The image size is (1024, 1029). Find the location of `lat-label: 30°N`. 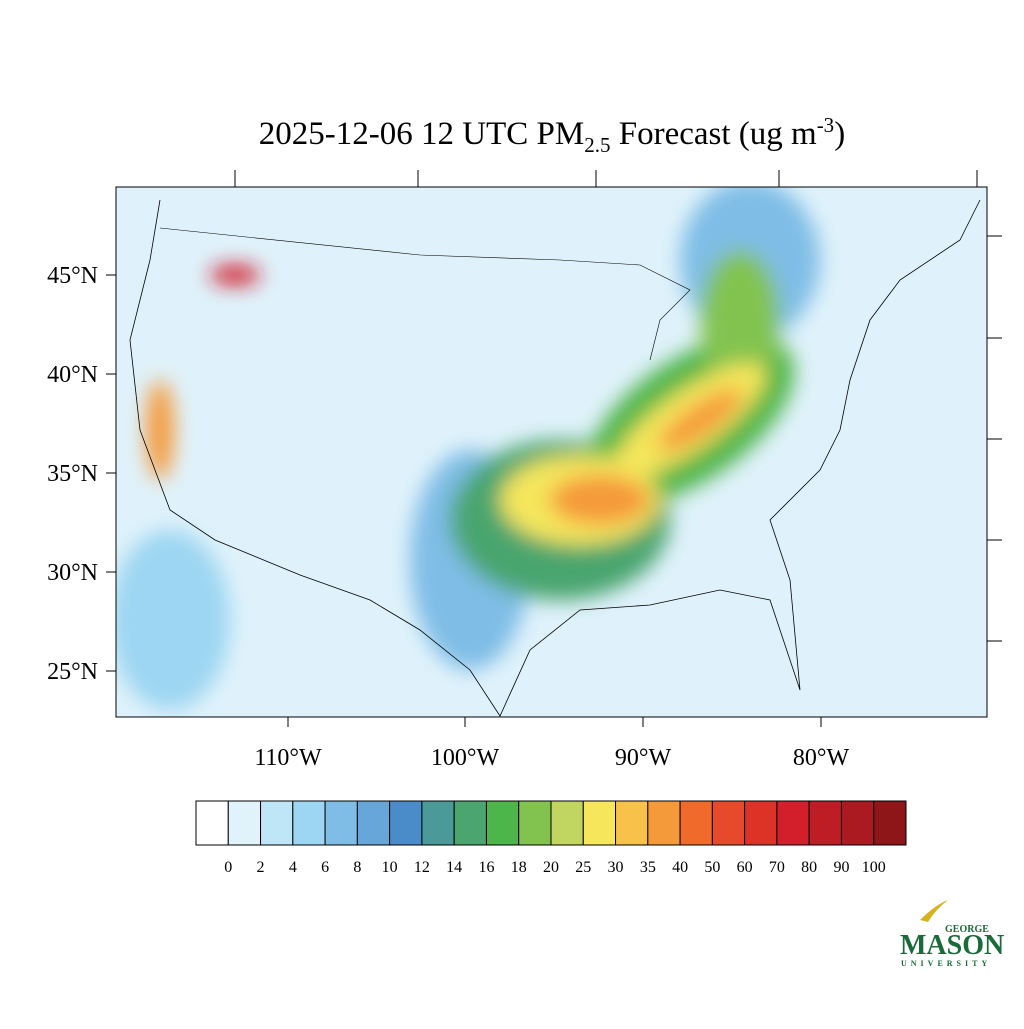

lat-label: 30°N is located at coordinates (72, 573).